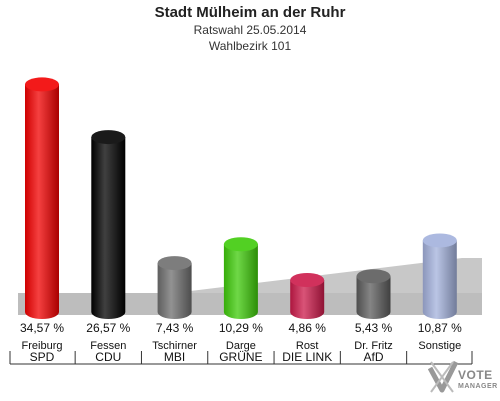 The height and width of the screenshot is (401, 500). What do you see at coordinates (108, 228) in the screenshot?
I see `bar-cdu` at bounding box center [108, 228].